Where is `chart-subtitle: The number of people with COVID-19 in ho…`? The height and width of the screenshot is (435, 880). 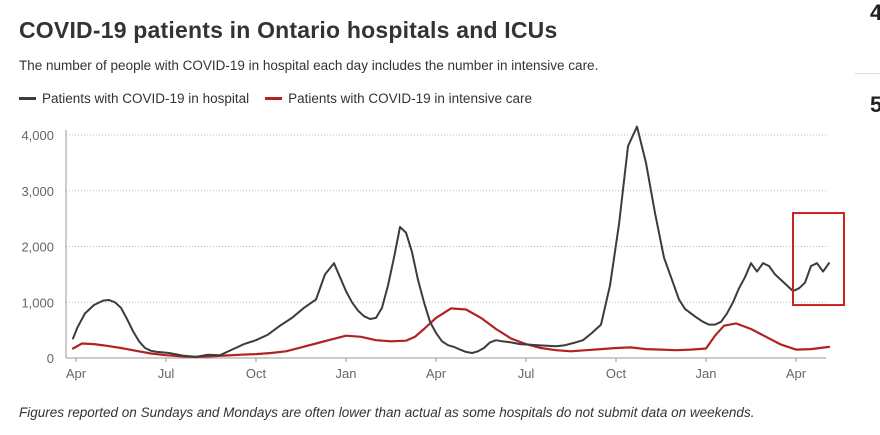 chart-subtitle: The number of people with COVID-19 in ho… is located at coordinates (309, 65).